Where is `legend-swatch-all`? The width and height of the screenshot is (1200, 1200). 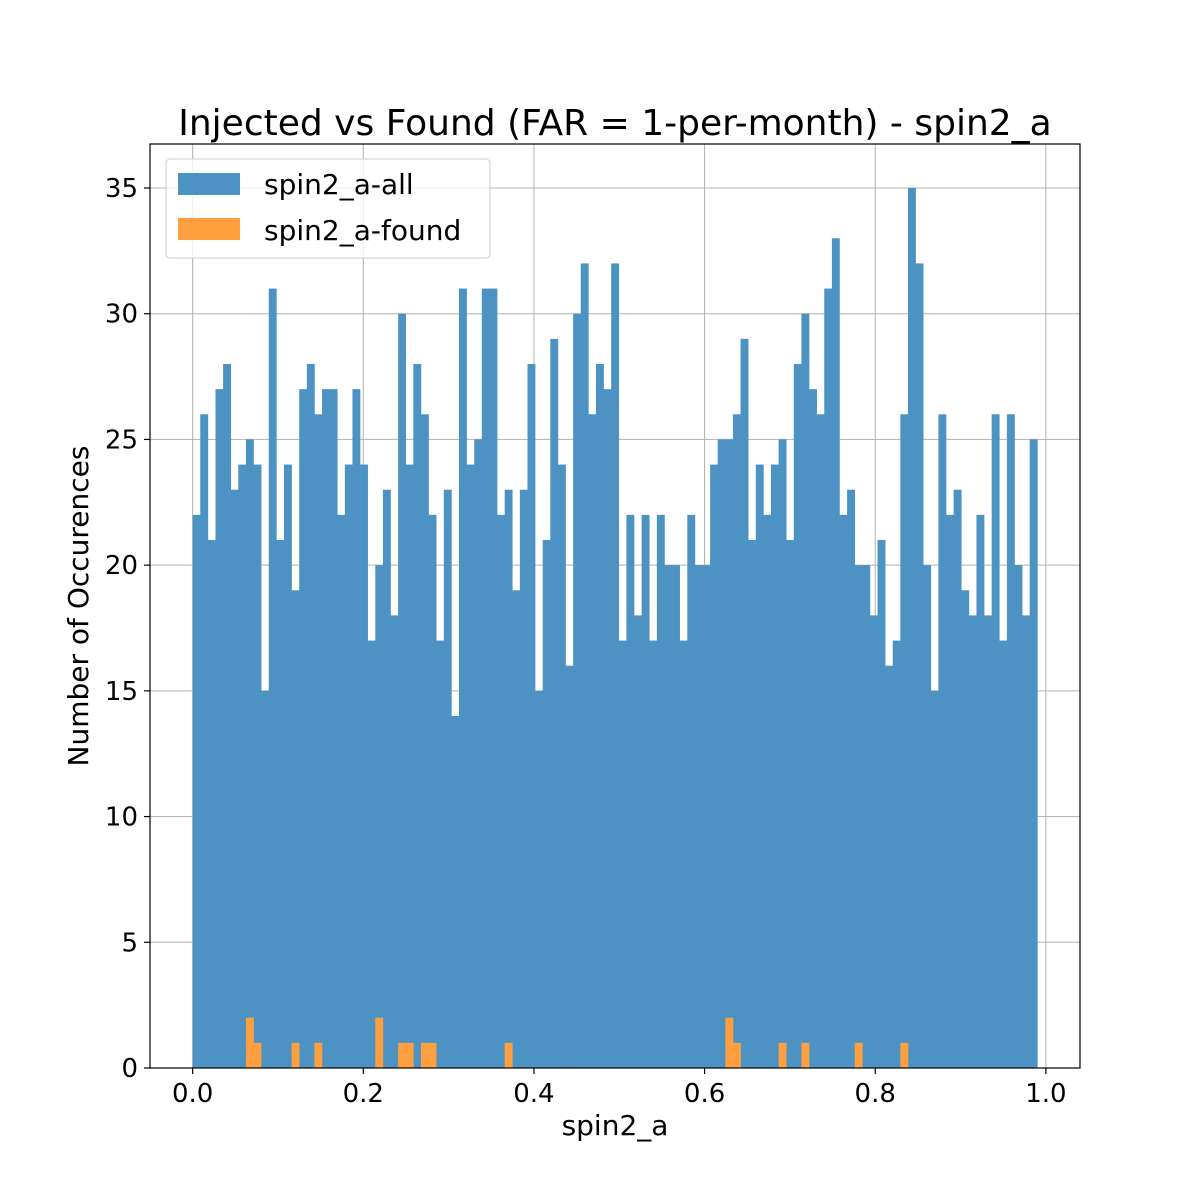 legend-swatch-all is located at coordinates (209, 184).